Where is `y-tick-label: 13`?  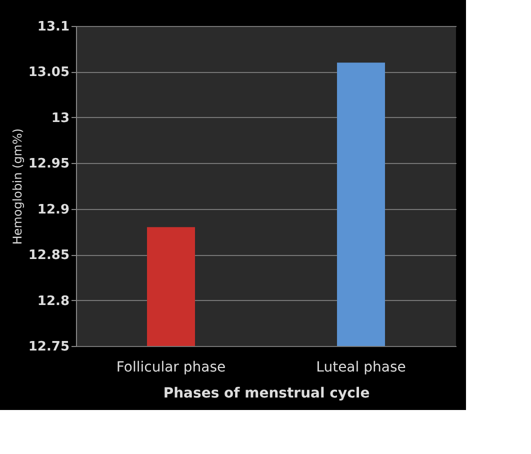
y-tick-label: 13 is located at coordinates (60, 118).